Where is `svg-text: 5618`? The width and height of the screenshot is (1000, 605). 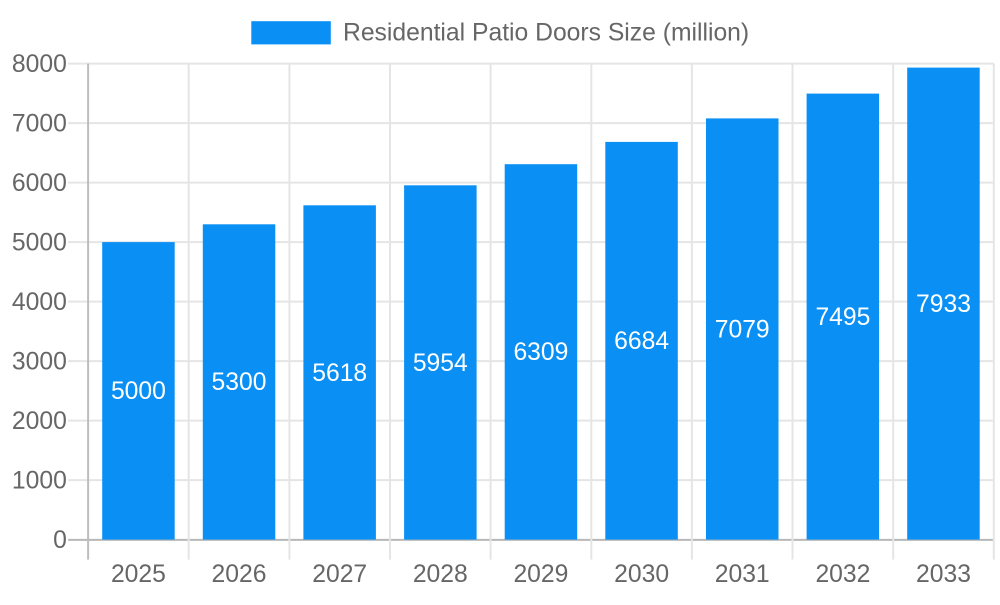
svg-text: 5618 is located at coordinates (339, 373).